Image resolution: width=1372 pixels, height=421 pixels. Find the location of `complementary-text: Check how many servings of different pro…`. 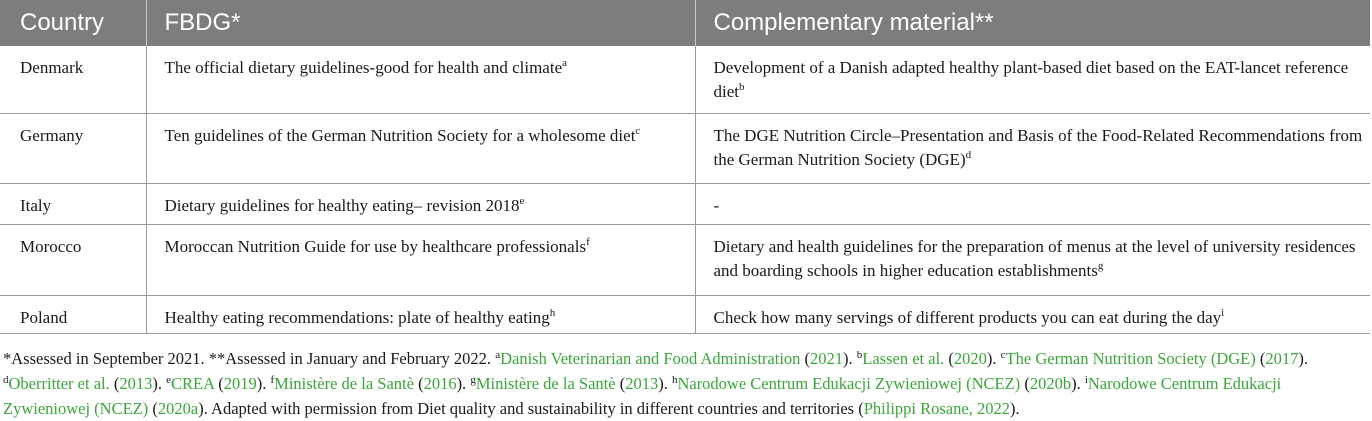

complementary-text: Check how many servings of different pro… is located at coordinates (967, 317).